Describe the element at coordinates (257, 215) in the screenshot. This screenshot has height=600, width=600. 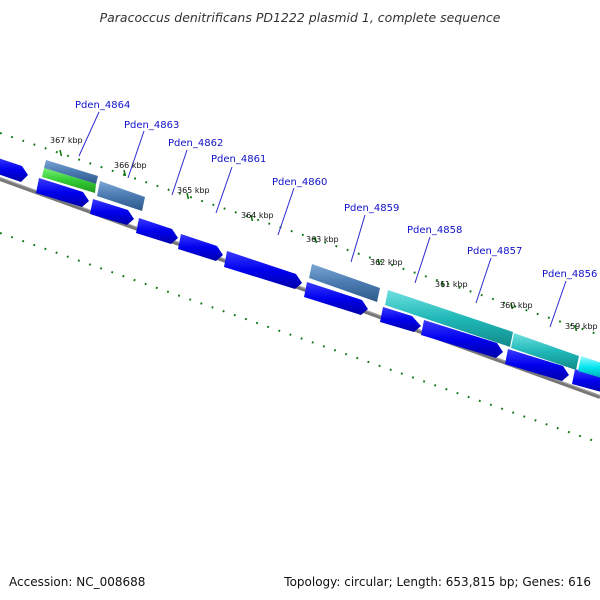
I see `tick-label: 364 kbp` at that location.